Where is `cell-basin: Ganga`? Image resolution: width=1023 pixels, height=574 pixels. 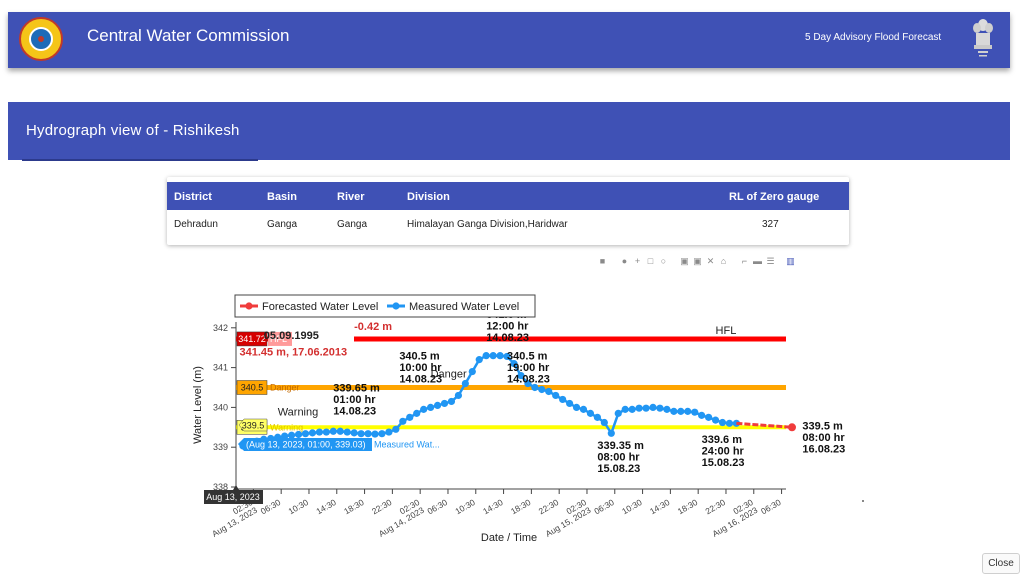 cell-basin: Ganga is located at coordinates (282, 224).